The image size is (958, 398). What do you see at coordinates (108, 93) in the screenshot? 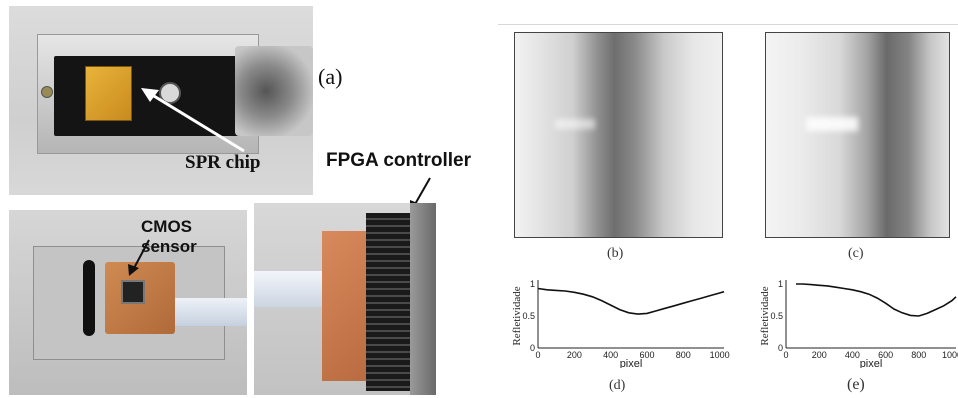
I see `gold-spr-chip` at bounding box center [108, 93].